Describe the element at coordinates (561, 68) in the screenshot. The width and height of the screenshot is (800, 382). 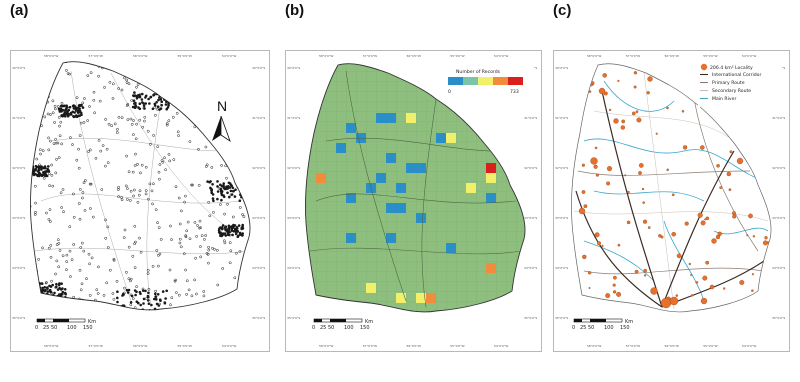
I see `latitude-tick-label: 30°0'0"S` at that location.